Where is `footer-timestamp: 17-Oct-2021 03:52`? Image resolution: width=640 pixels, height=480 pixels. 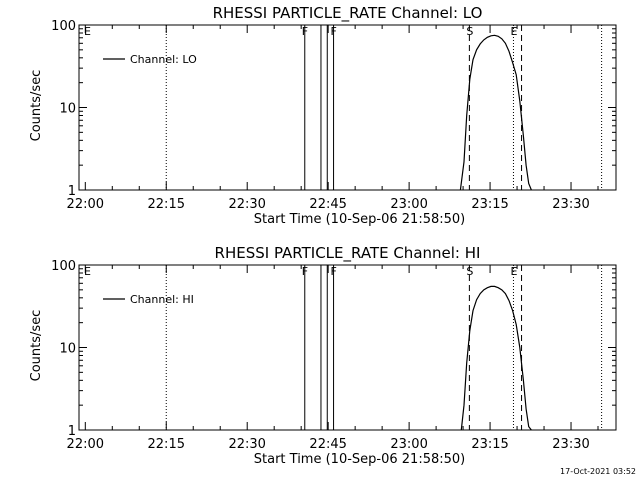
footer-timestamp: 17-Oct-2021 03:52 is located at coordinates (598, 471).